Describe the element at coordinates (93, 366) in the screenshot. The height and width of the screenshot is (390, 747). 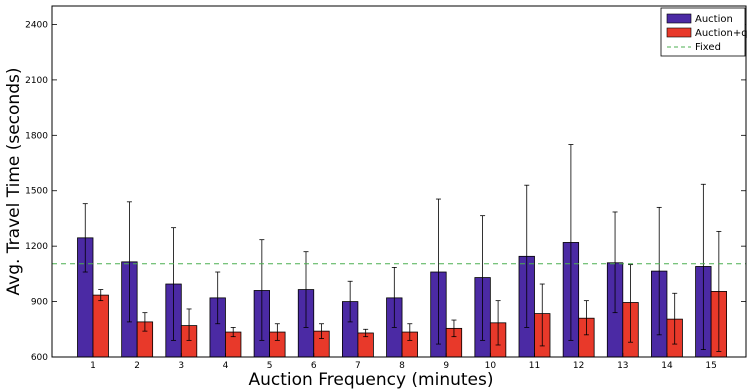
I see `x-tick-label: 1` at that location.